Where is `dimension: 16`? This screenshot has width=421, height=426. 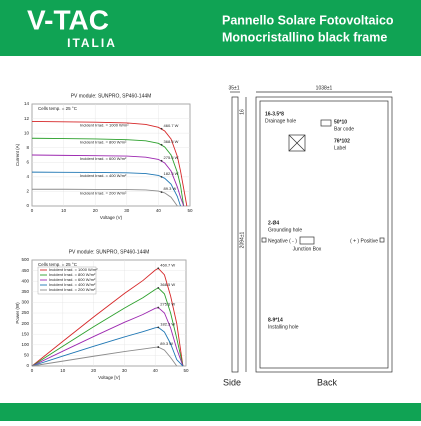 dimension: 16 is located at coordinates (242, 112).